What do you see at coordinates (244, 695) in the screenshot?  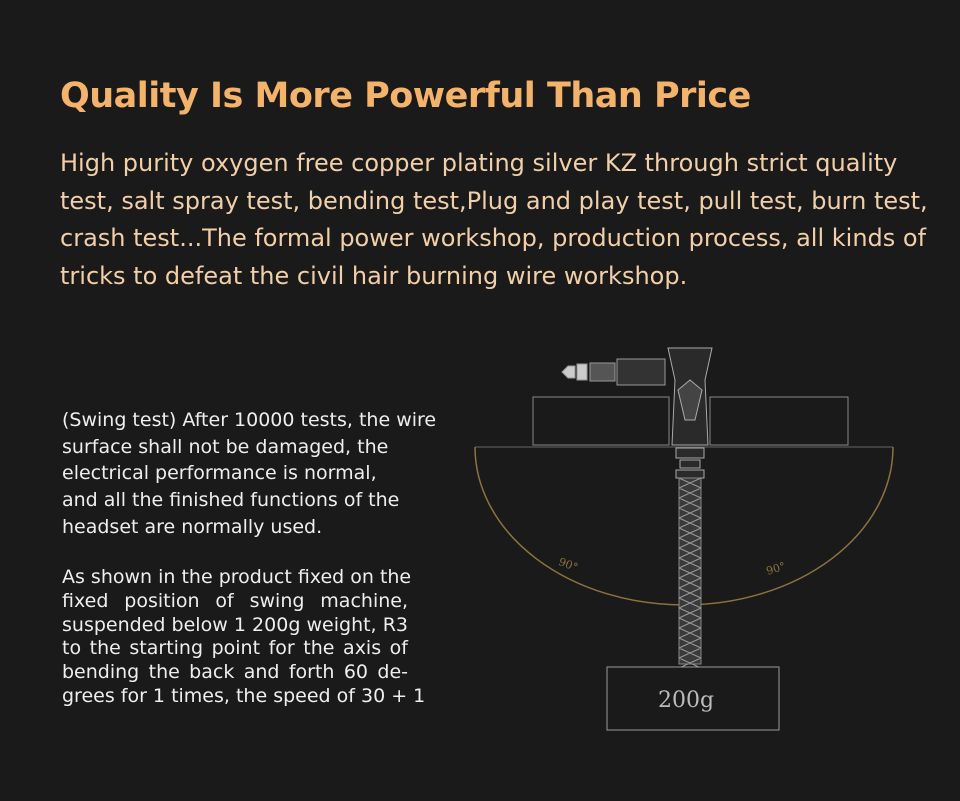 I see `text-line: grees for 1 times, the speed of 30 + 1` at bounding box center [244, 695].